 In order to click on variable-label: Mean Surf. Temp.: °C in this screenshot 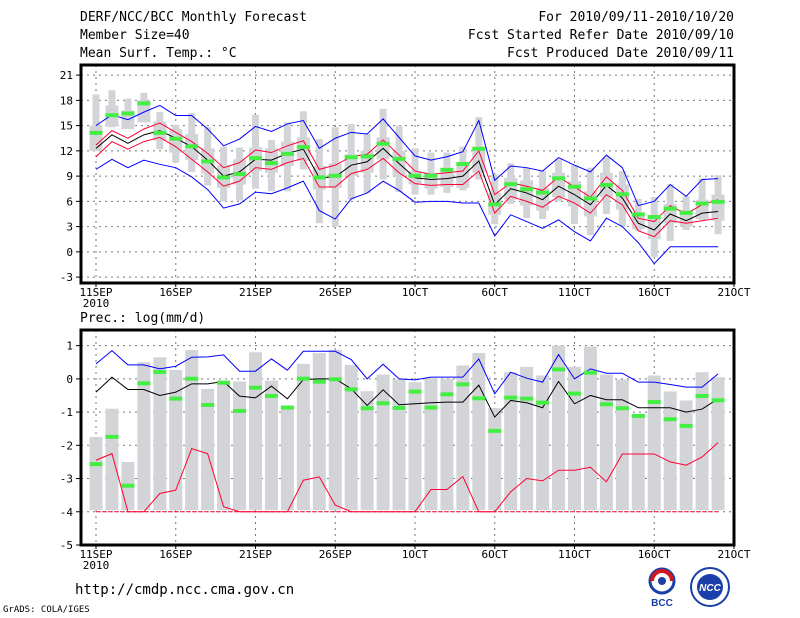, I will do `click(158, 53)`.